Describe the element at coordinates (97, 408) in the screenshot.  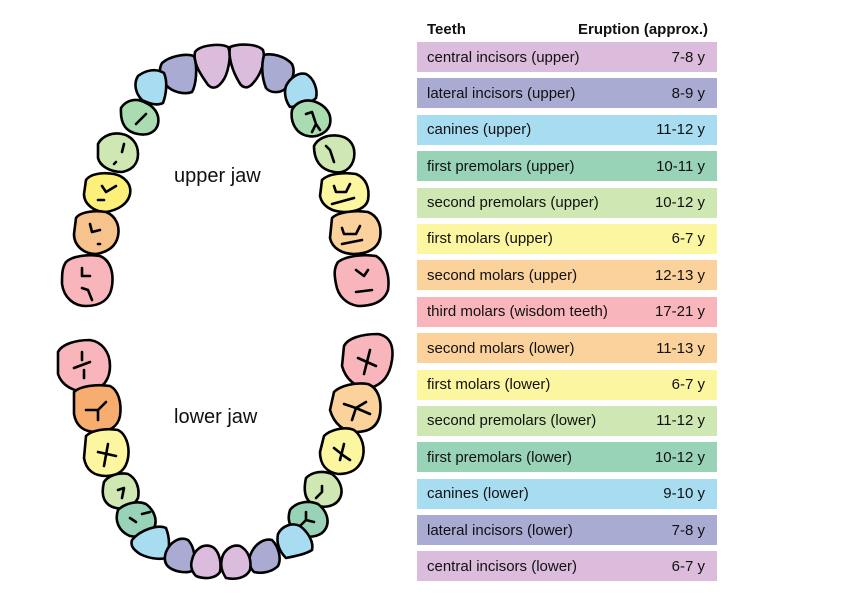
I see `tooth-lower-second-molar-left` at that location.